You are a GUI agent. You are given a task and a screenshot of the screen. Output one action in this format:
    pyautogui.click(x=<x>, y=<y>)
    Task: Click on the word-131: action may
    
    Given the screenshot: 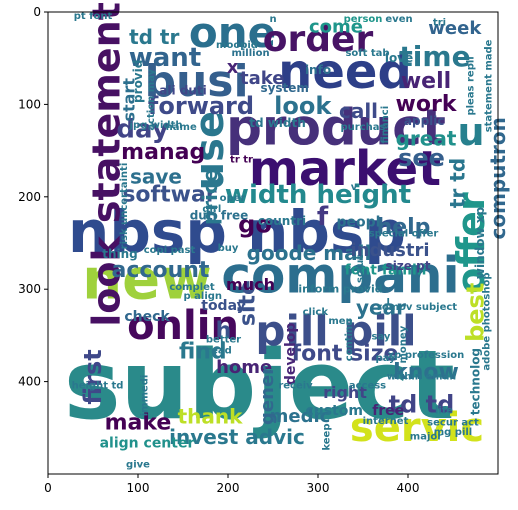 What is the action you would take?
    pyautogui.click(x=151, y=99)
    